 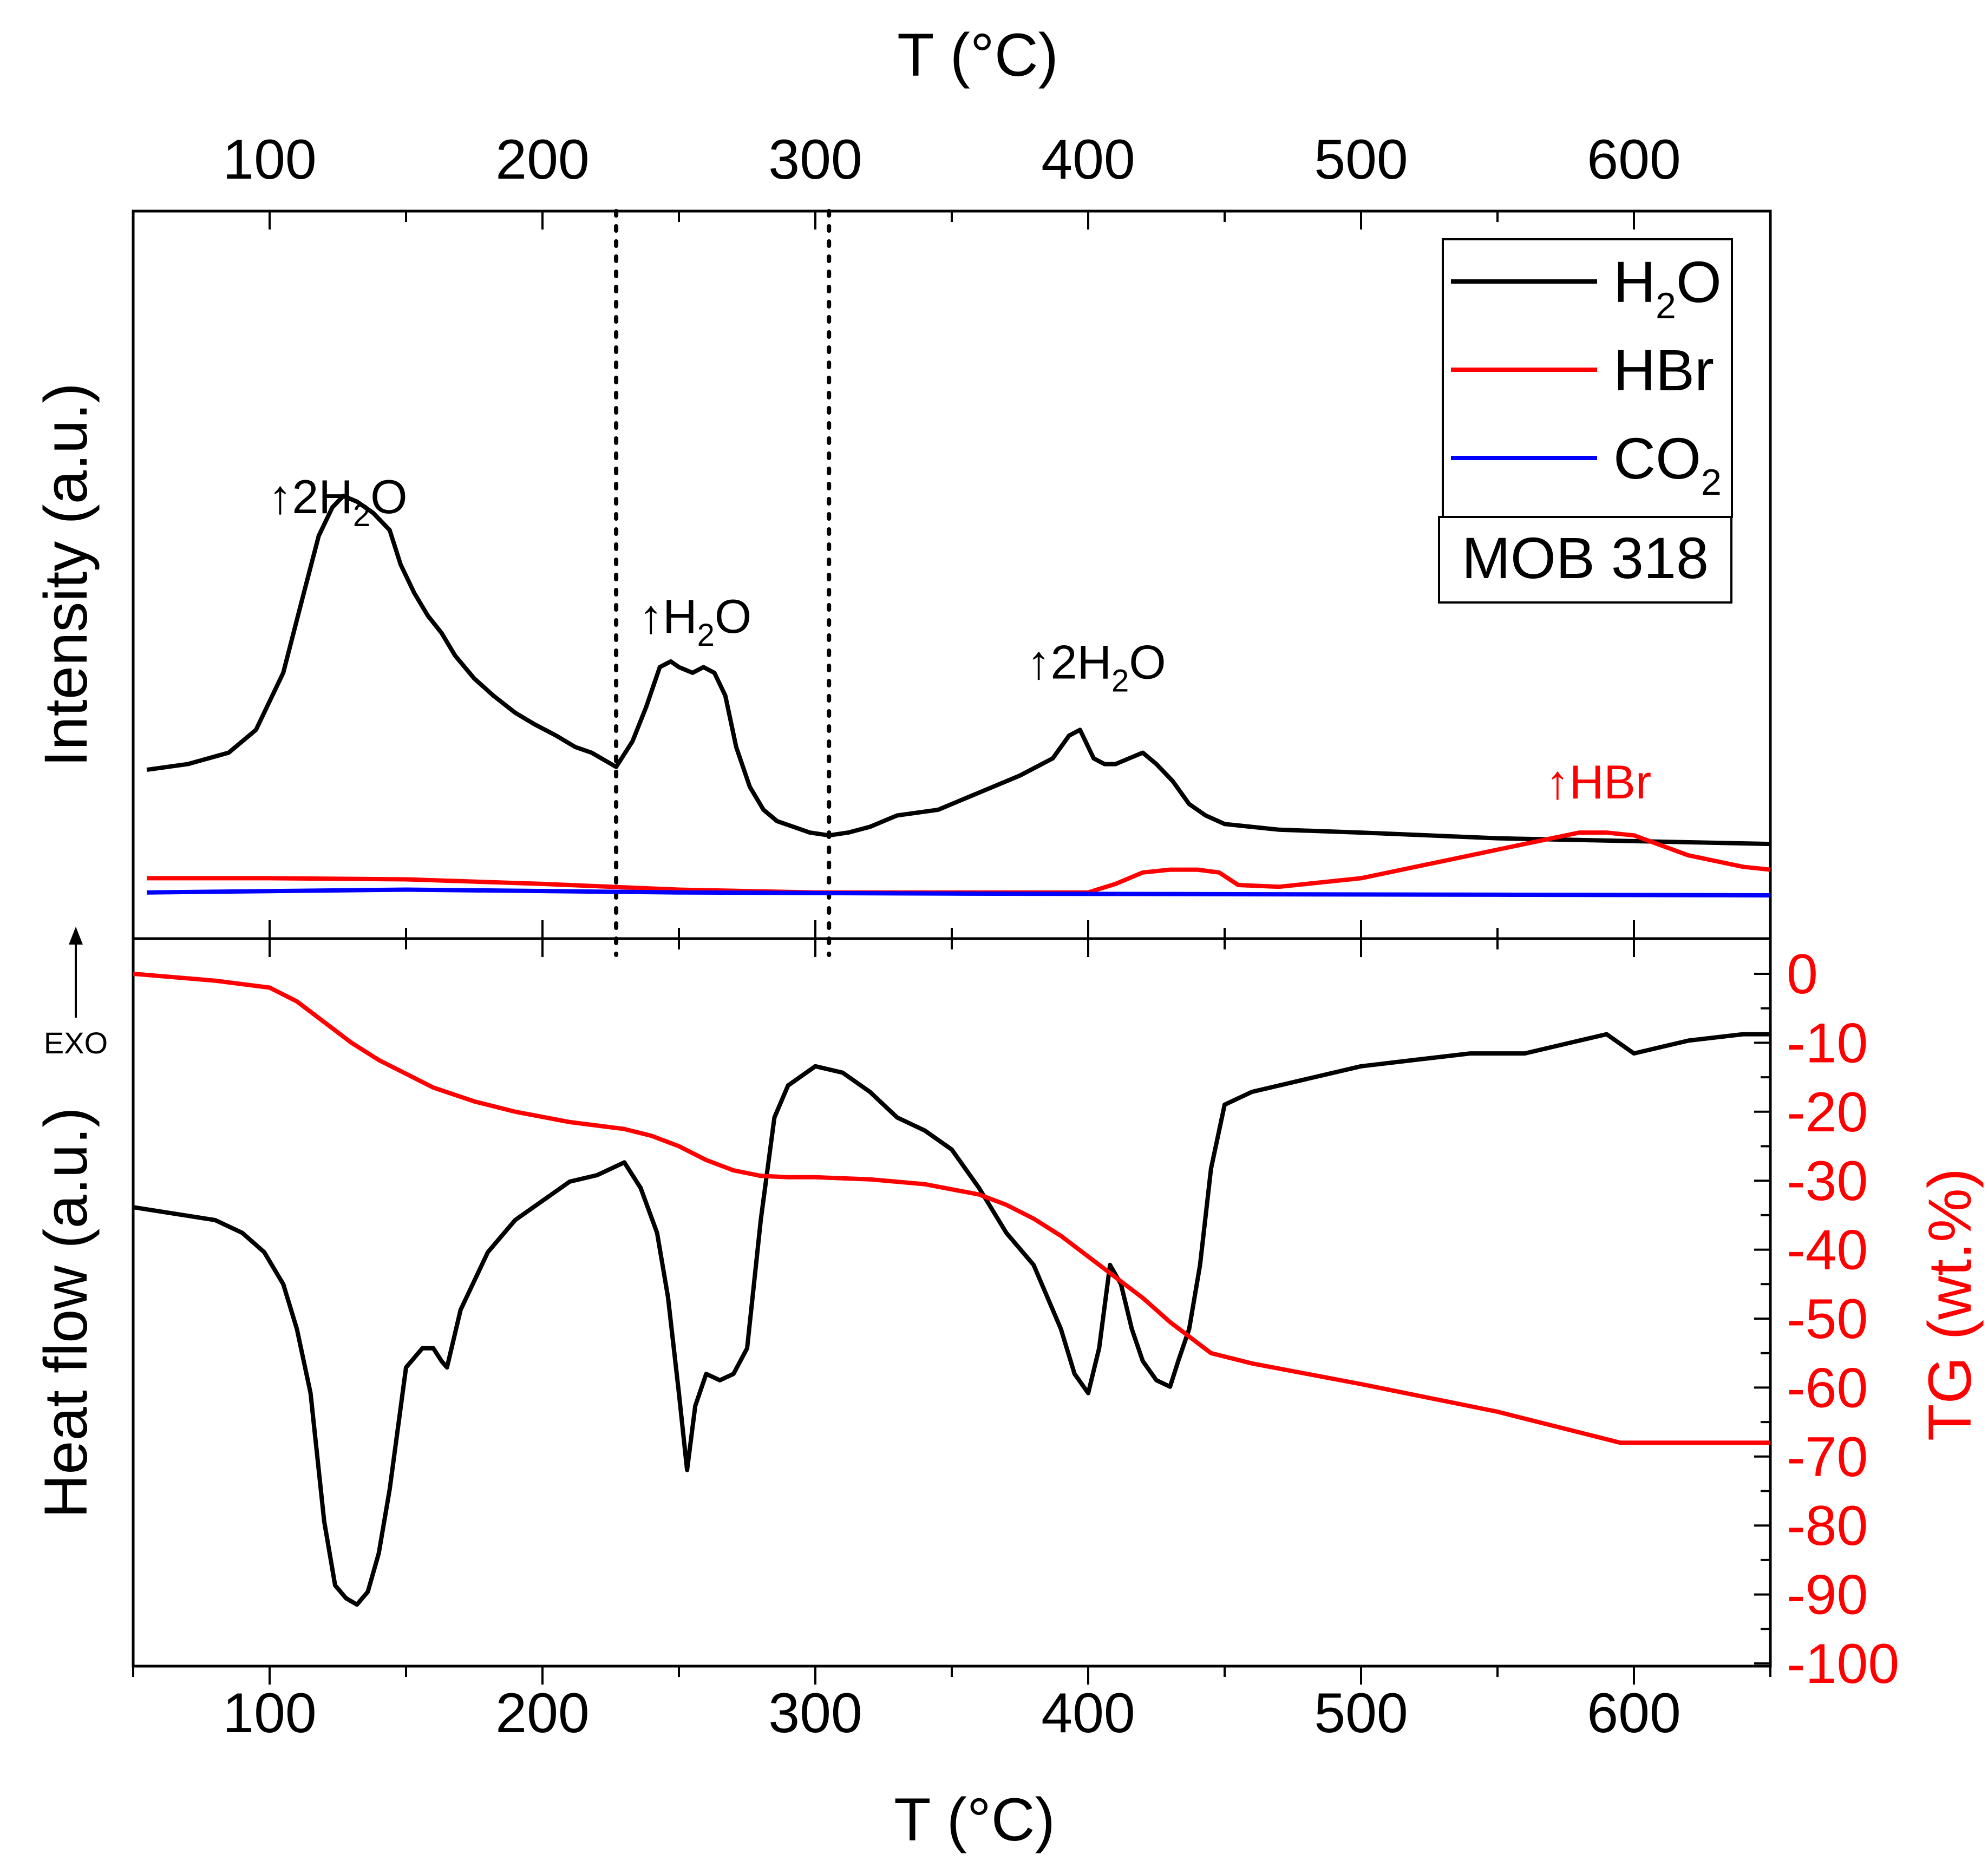 What do you see at coordinates (76, 936) in the screenshot?
I see `exo-arrow-head` at bounding box center [76, 936].